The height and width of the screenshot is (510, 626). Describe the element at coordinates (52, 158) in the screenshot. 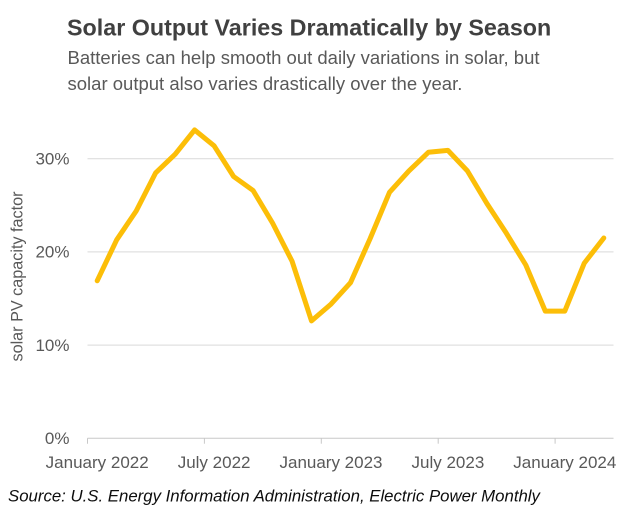

I see `svg-text: 30%` at that location.